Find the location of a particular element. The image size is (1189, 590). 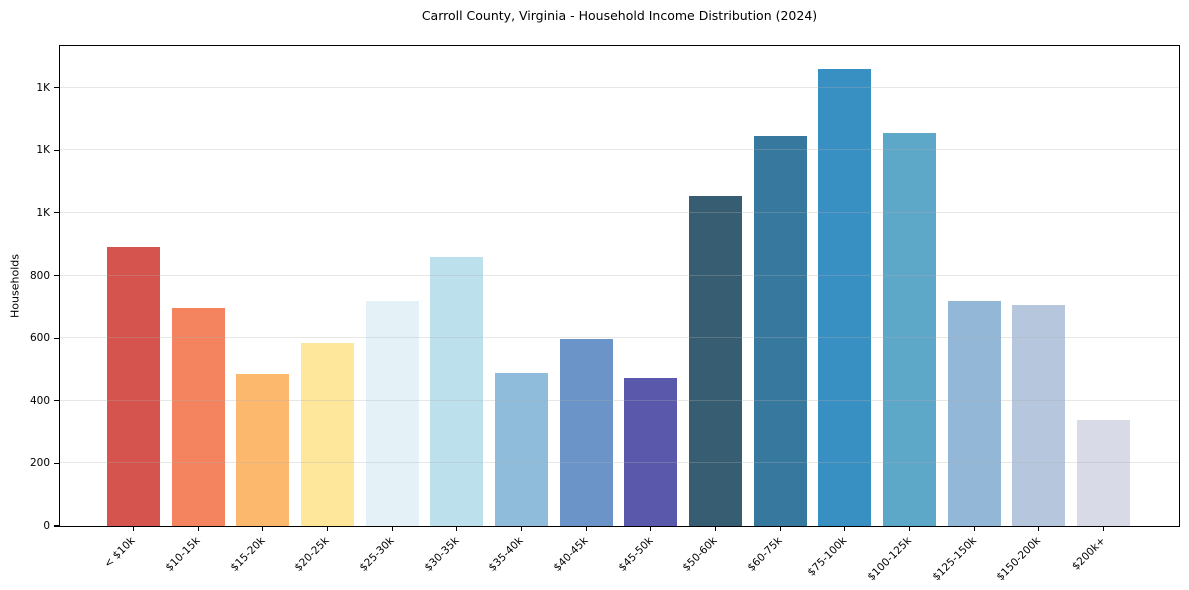

y-tick-label: 600 is located at coordinates (39, 338).